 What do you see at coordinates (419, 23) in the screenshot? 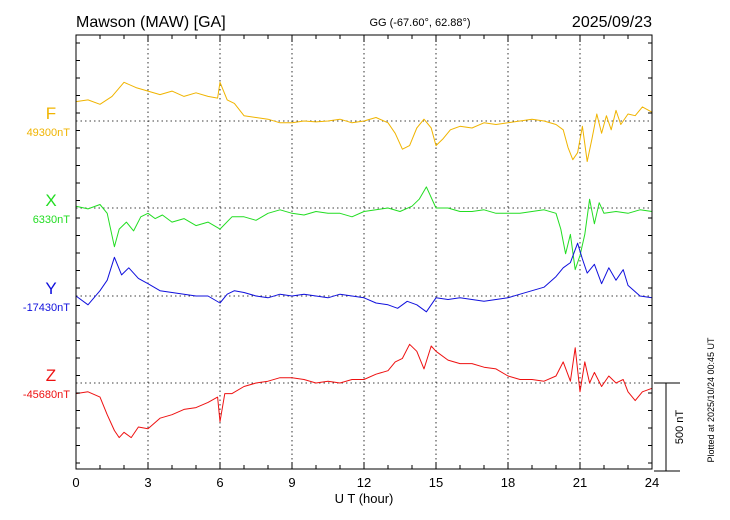
I see `coordinates-label: GG (-67.60°, 62.88°)` at bounding box center [419, 23].